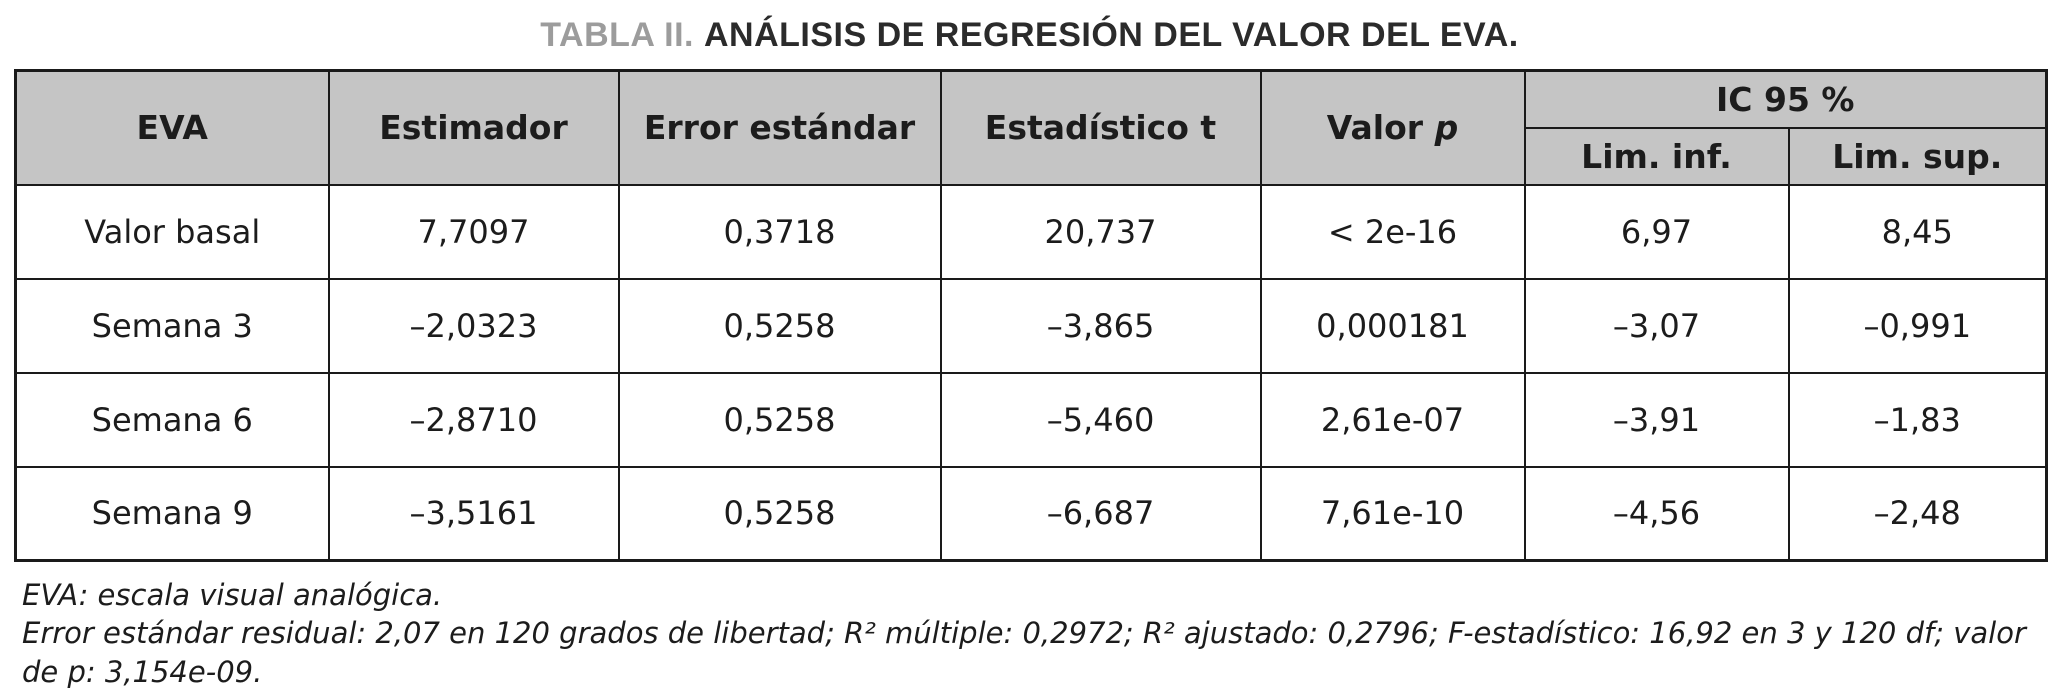  I want to click on cell-p: 7,61e-10, so click(1392, 513).